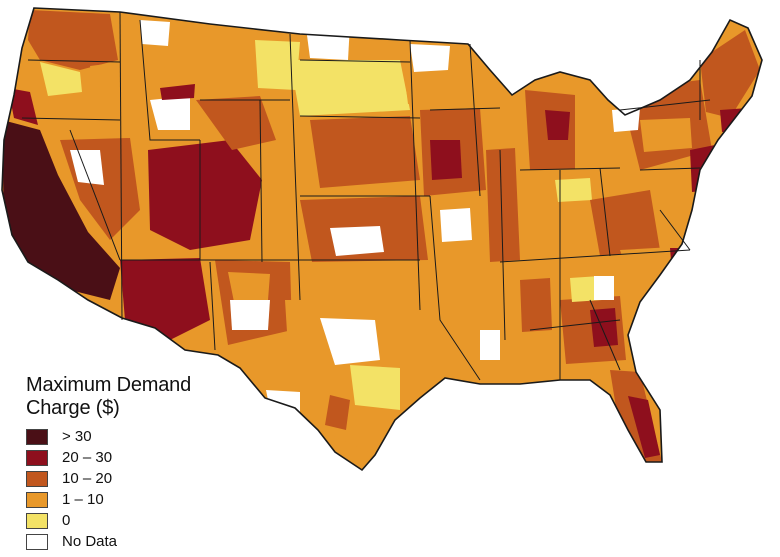 This screenshot has height=557, width=780. Describe the element at coordinates (141, 436) in the screenshot. I see `legend-item-gt30: > 30` at that location.